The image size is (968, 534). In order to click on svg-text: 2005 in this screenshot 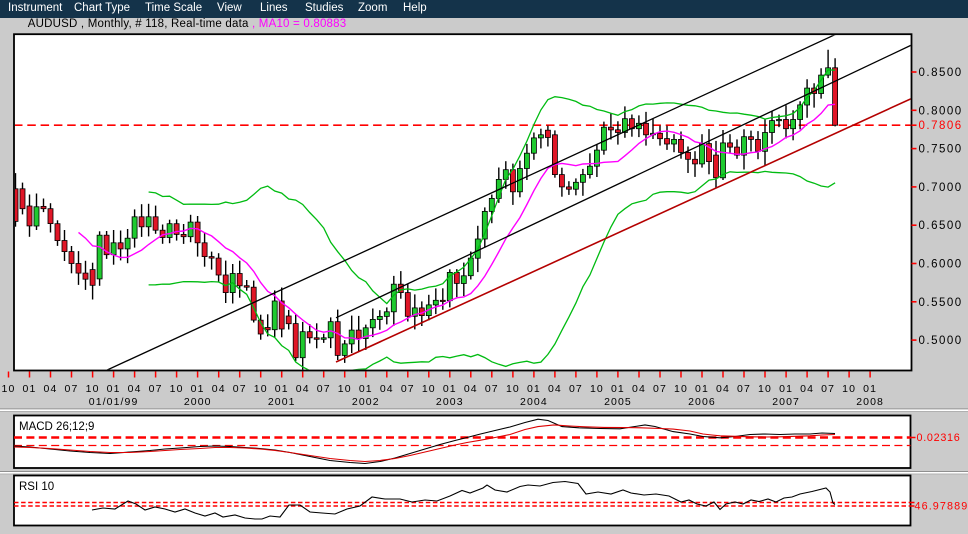, I will do `click(618, 402)`.